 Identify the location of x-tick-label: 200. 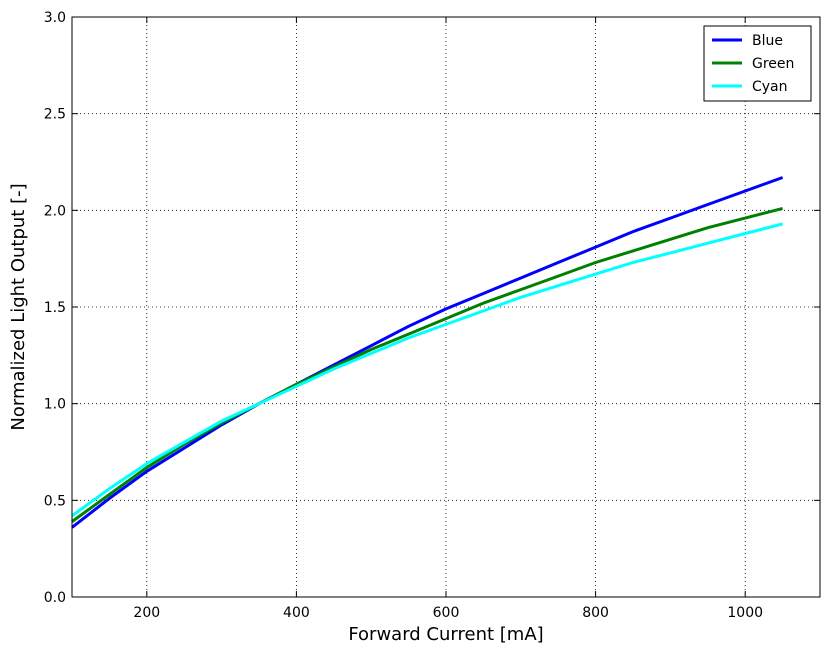
(146, 613).